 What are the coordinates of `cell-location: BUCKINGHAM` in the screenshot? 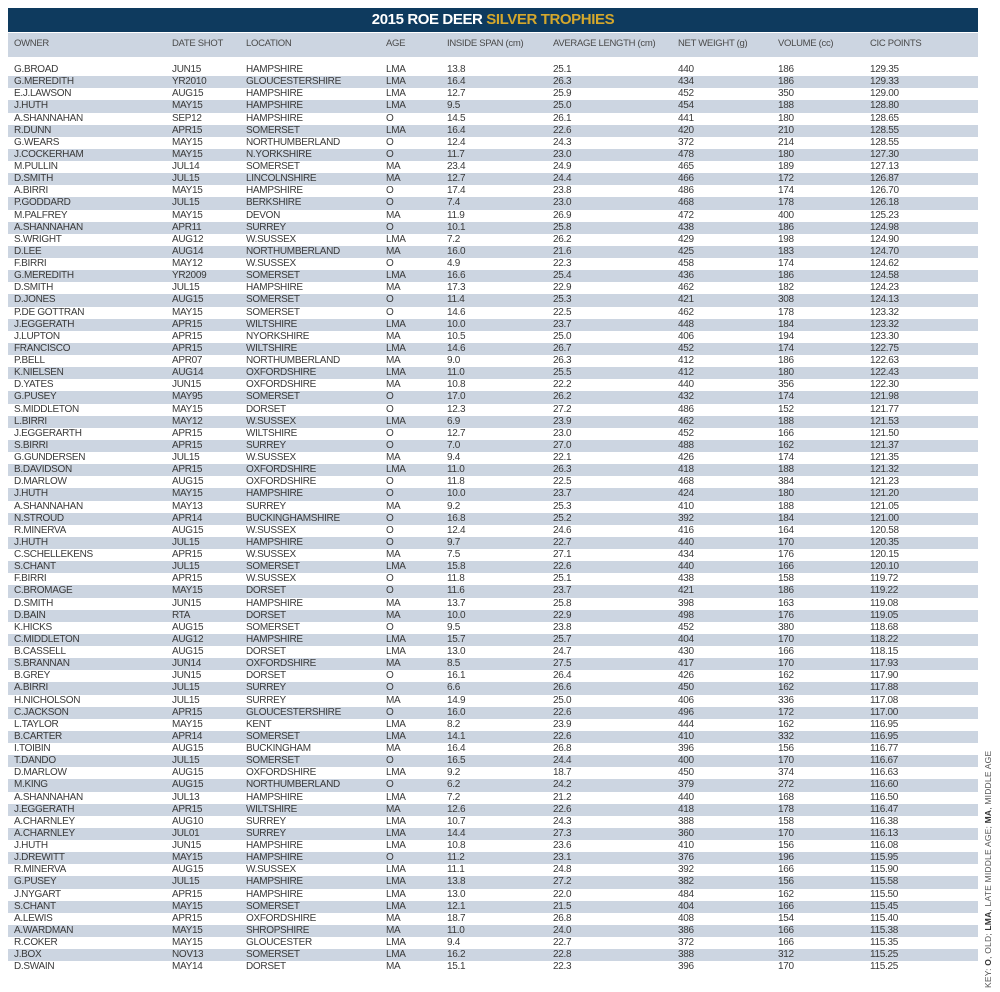 It's located at (278, 748).